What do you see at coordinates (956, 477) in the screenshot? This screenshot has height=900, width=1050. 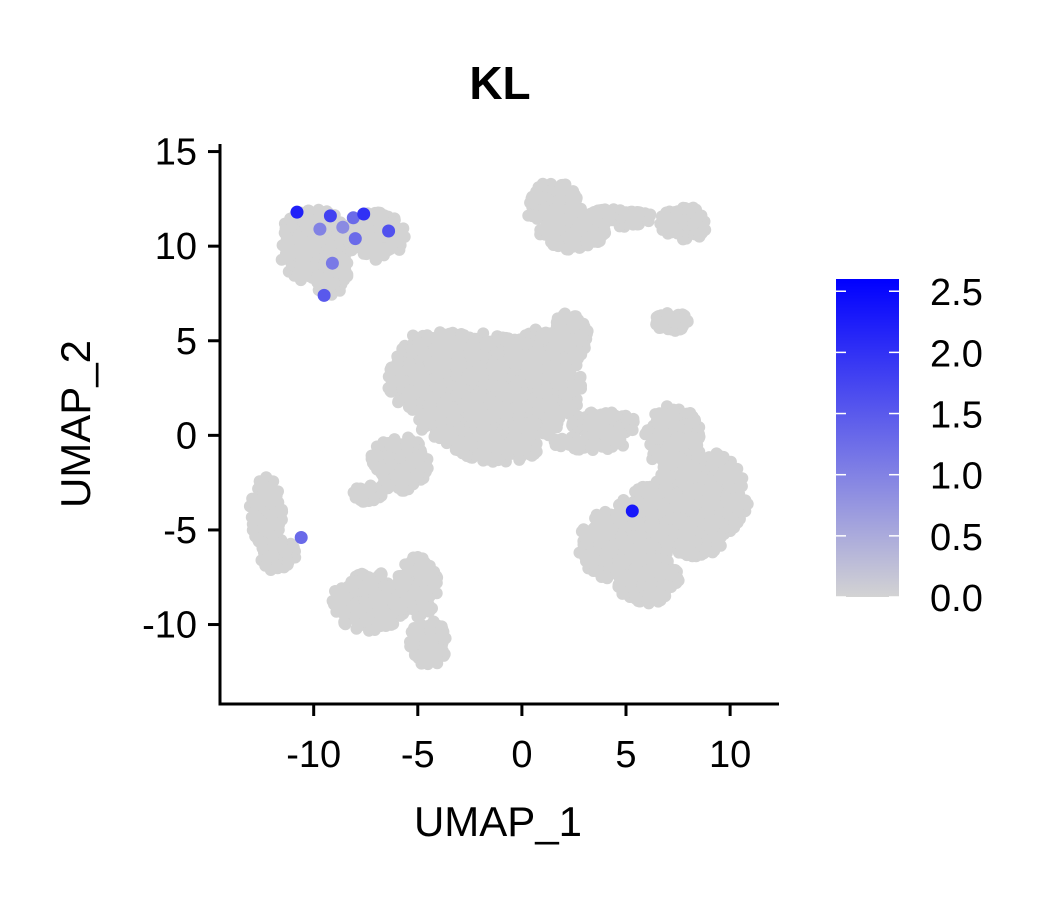 I see `colorbar-tick-label: 1.0` at bounding box center [956, 477].